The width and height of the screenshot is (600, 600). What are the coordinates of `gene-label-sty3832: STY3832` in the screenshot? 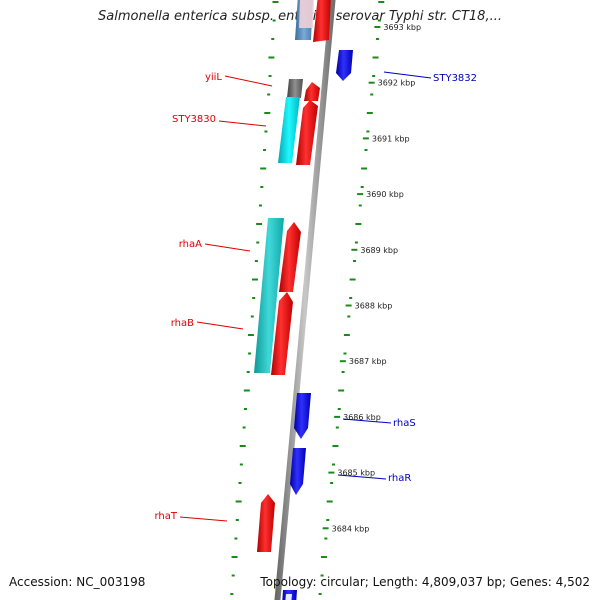 It's located at (455, 78).